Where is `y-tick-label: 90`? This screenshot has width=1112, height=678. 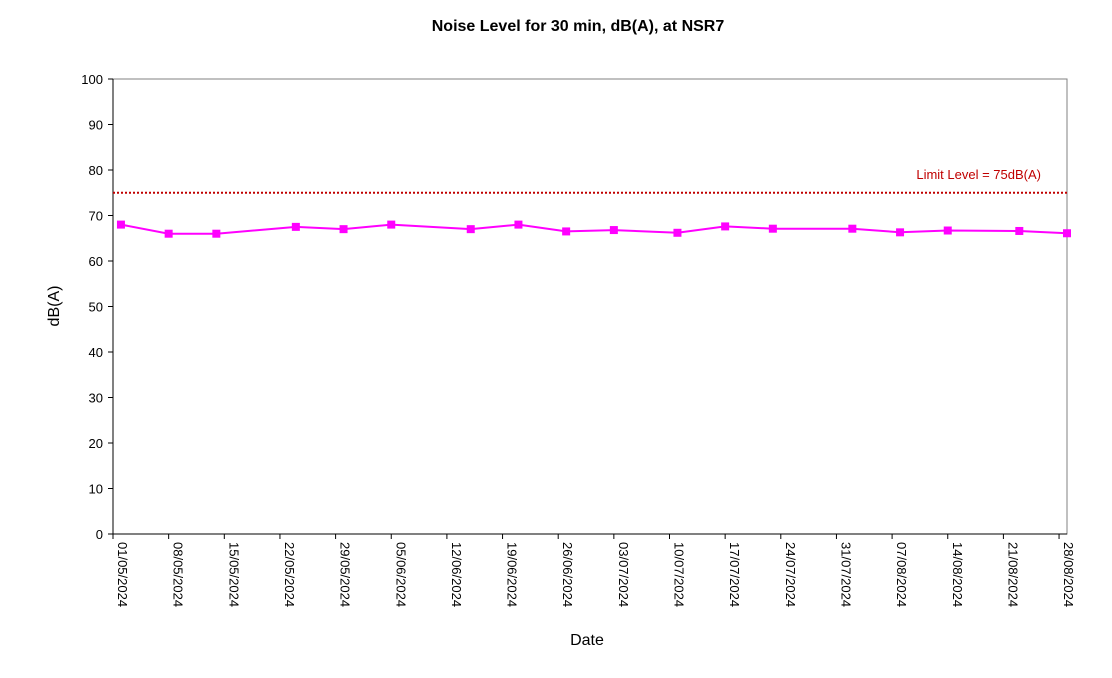
y-tick-label: 90 is located at coordinates (96, 125).